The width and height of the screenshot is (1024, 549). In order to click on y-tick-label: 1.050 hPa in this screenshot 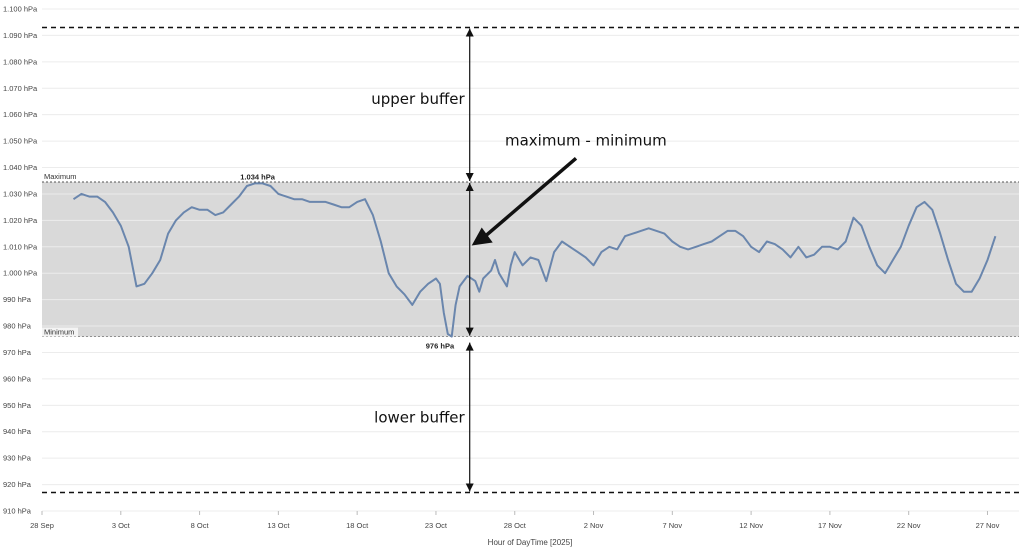, I will do `click(20, 141)`.